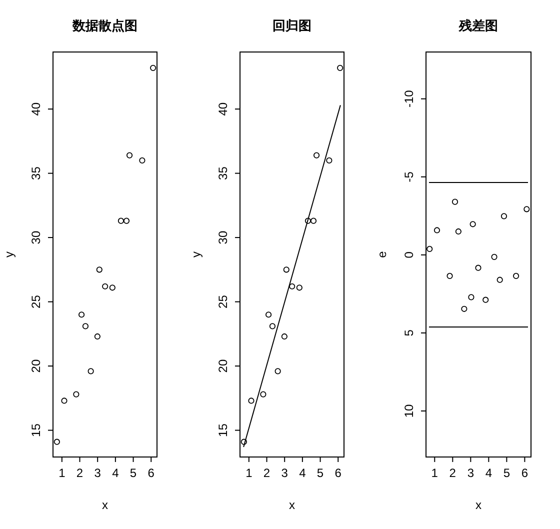  What do you see at coordinates (409, 254) in the screenshot?
I see `y-tick-label: 0` at bounding box center [409, 254].